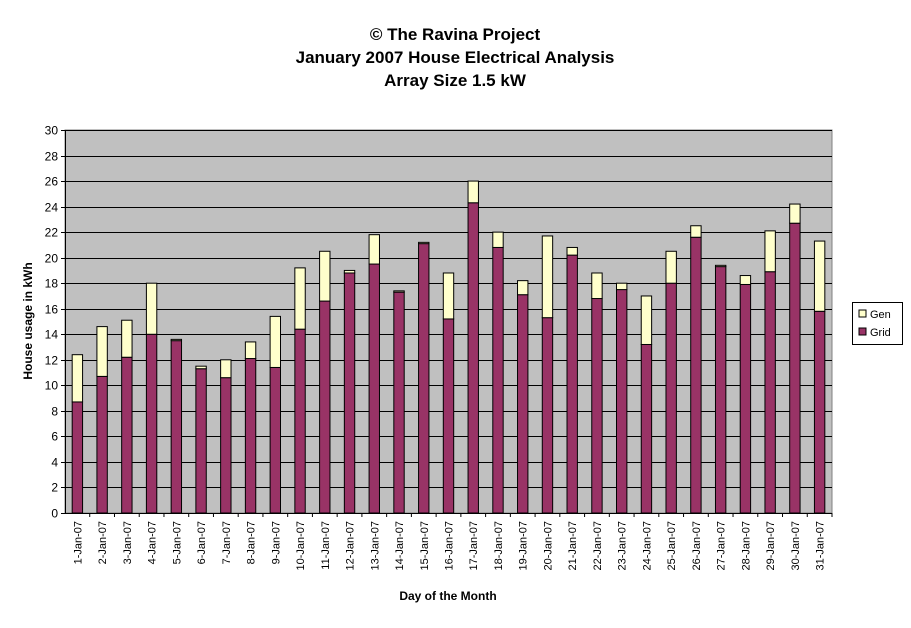  Describe the element at coordinates (573, 546) in the screenshot. I see `x-tick-label: 21-Jan-07` at that location.